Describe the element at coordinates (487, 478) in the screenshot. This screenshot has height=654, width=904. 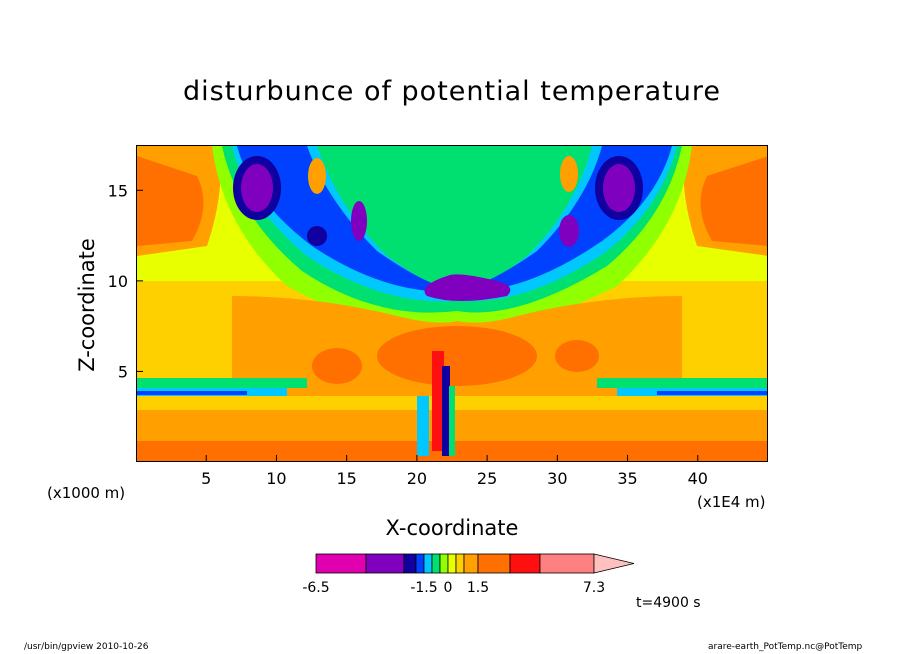
I see `x-tick-label-4: 25` at that location.